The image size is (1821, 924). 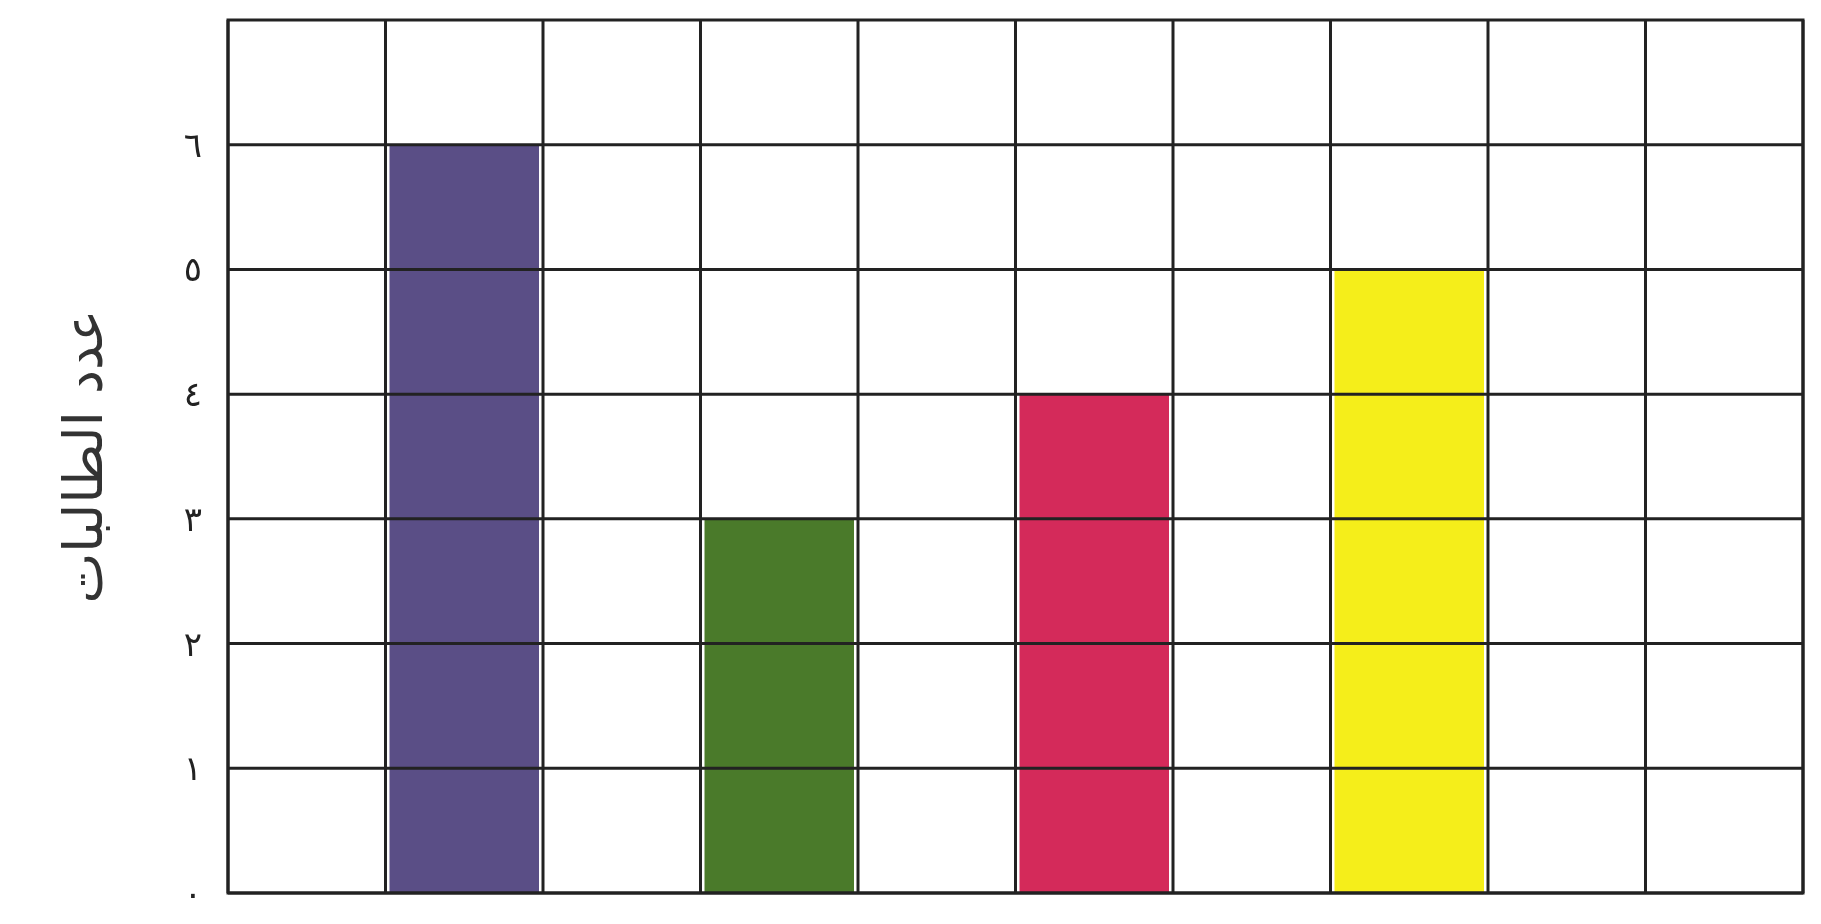 What do you see at coordinates (193, 518) in the screenshot?
I see `y-tick-label: ٣` at bounding box center [193, 518].